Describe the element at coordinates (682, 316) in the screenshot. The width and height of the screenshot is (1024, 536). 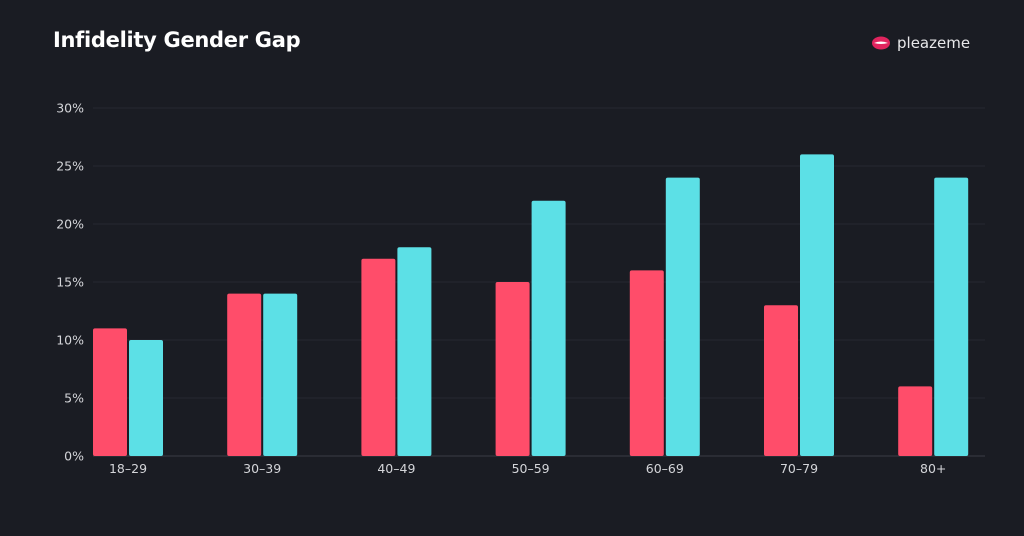
I see `bar-series2-60–69` at that location.